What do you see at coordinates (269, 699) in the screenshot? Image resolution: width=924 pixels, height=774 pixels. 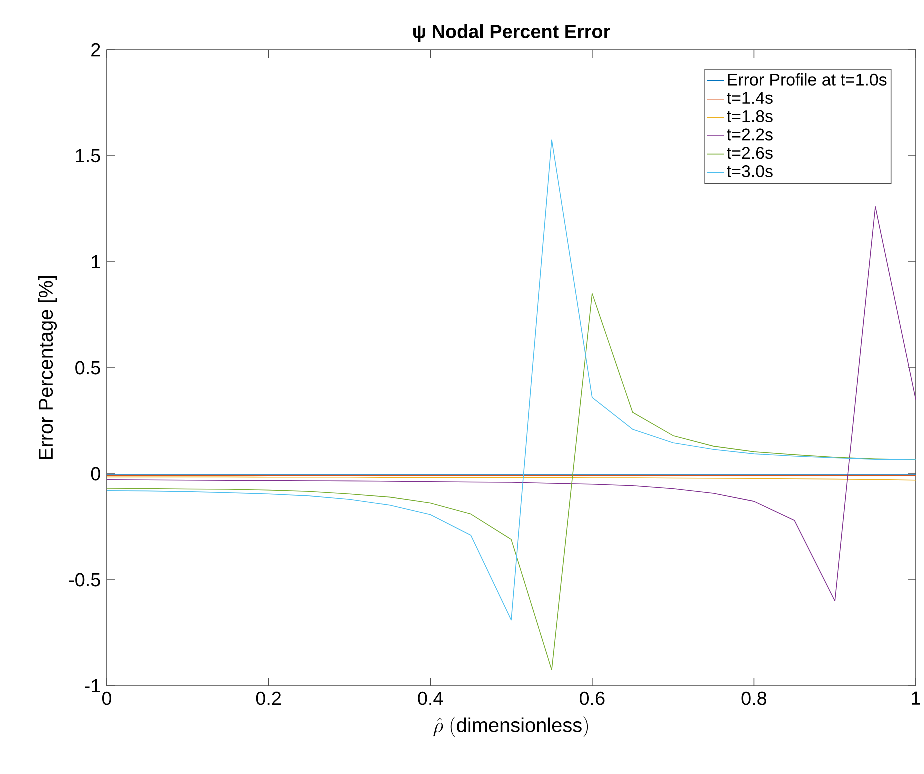 I see `x-tick-label: 0.2` at bounding box center [269, 699].